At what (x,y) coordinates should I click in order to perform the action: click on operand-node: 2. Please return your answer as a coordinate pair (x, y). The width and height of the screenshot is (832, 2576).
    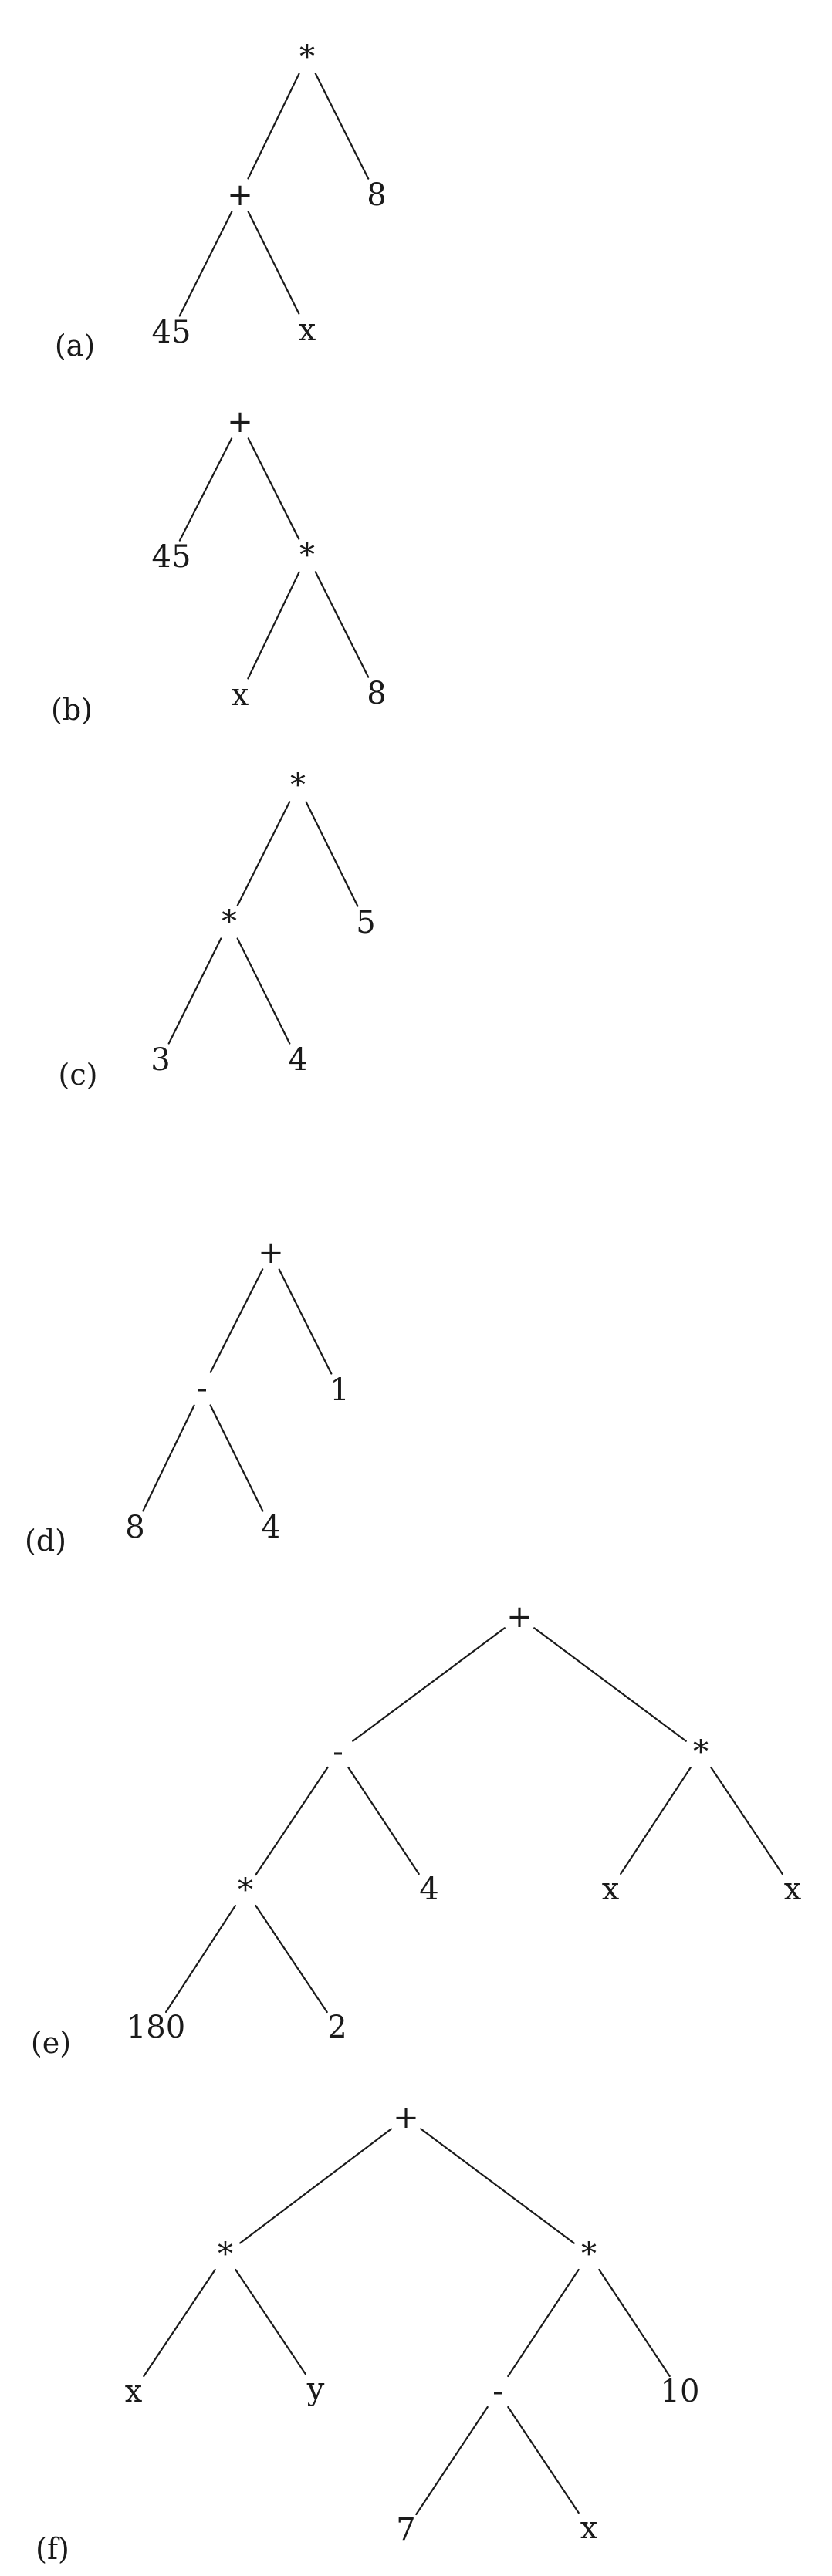
    Looking at the image, I should click on (337, 2028).